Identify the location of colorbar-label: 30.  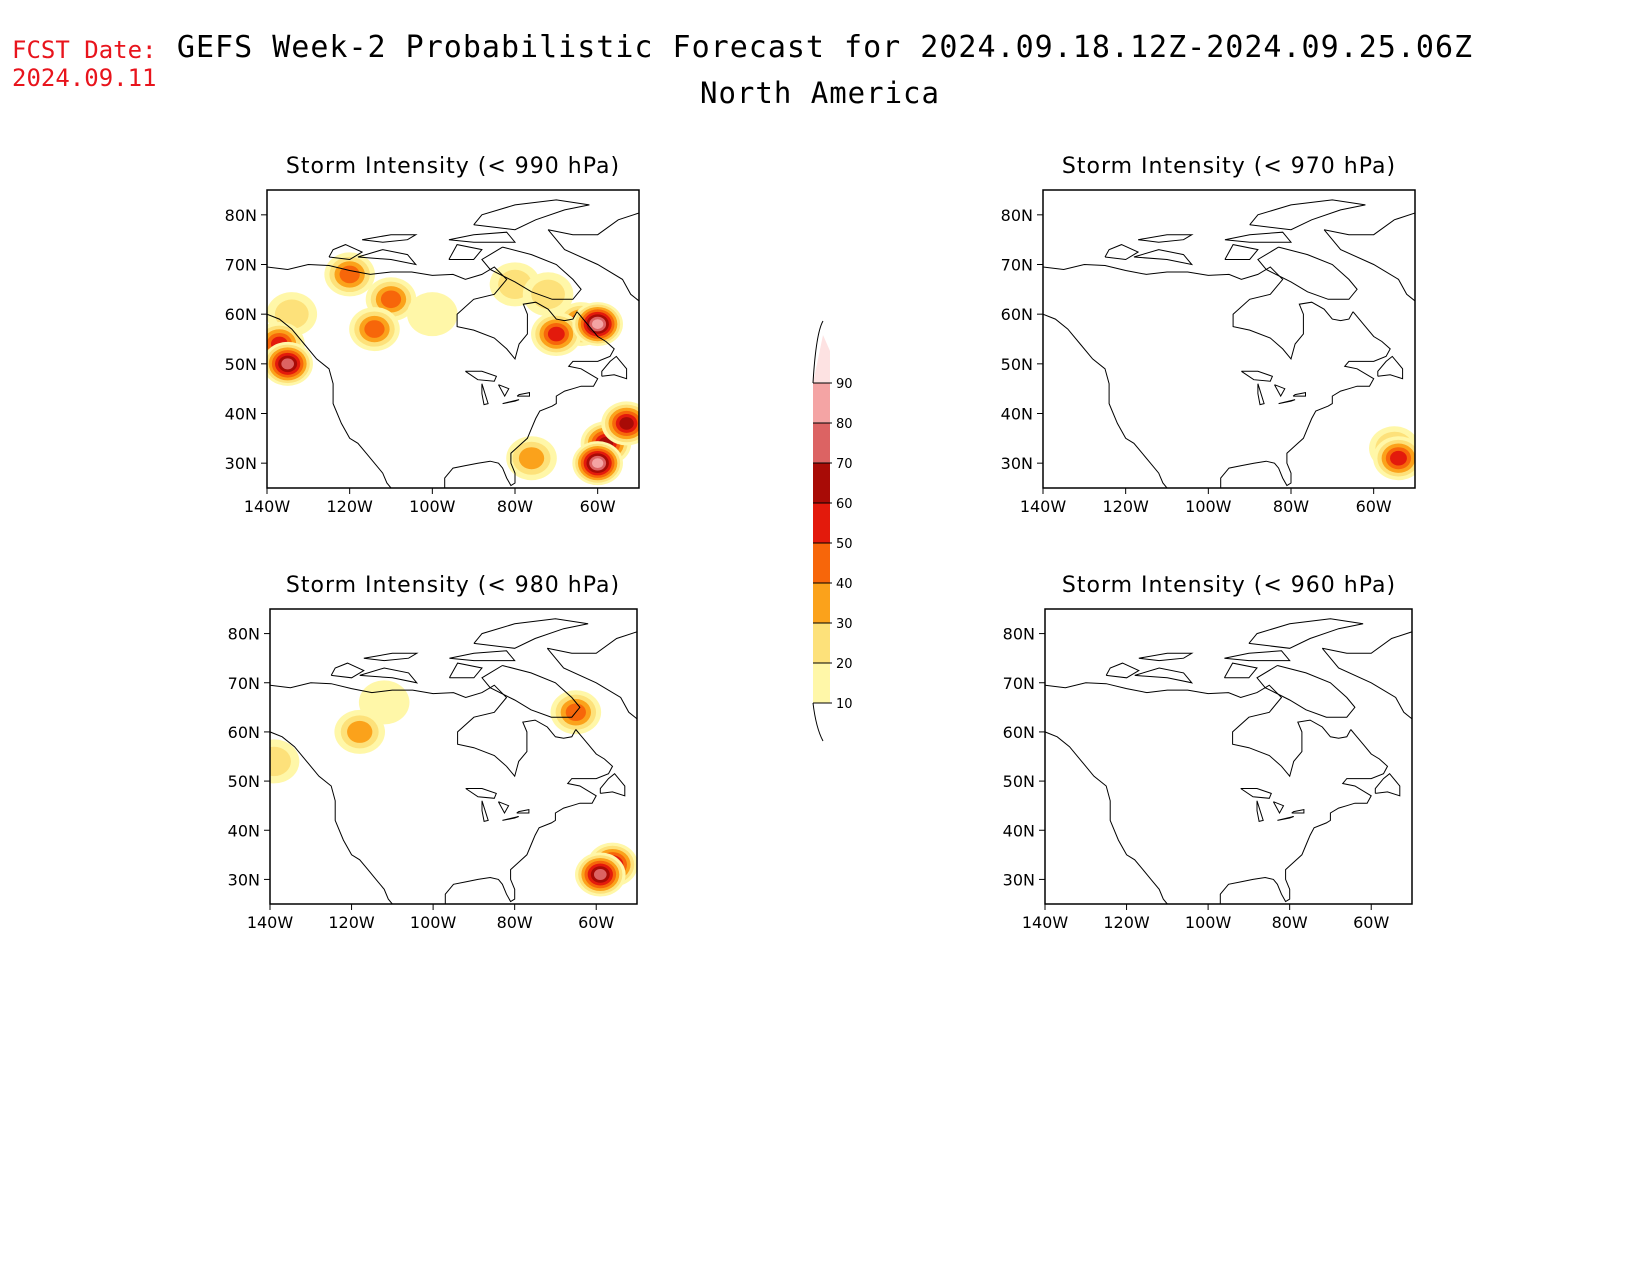
(844, 624).